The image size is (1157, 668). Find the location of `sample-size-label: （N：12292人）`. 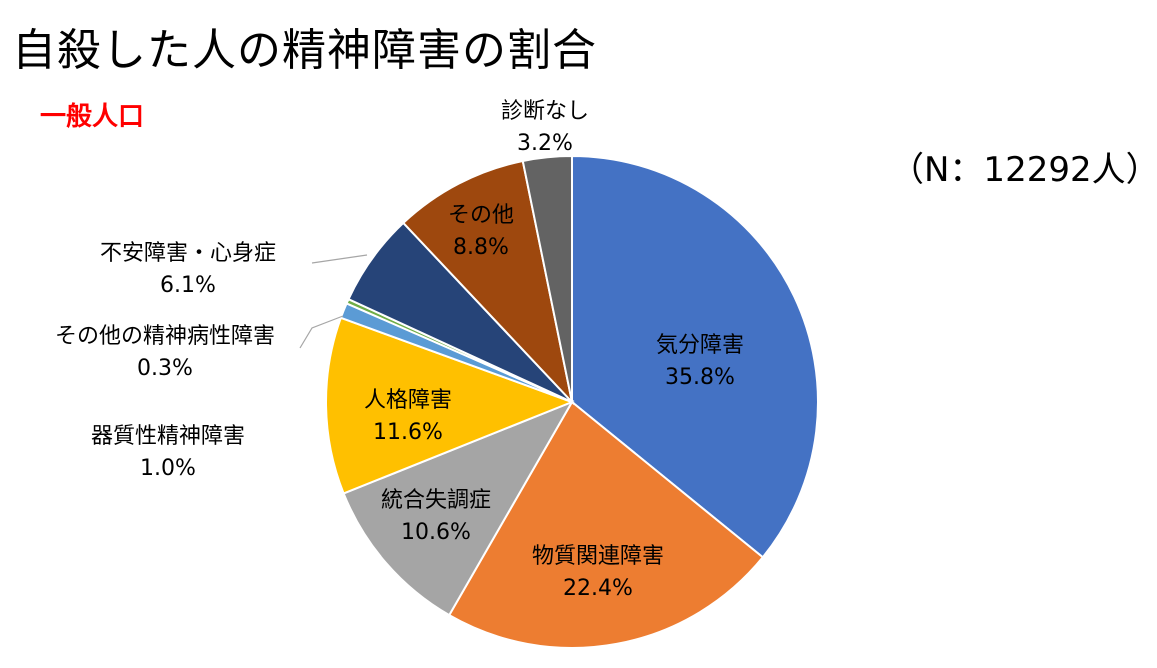

sample-size-label: （N：12292人） is located at coordinates (1023, 170).